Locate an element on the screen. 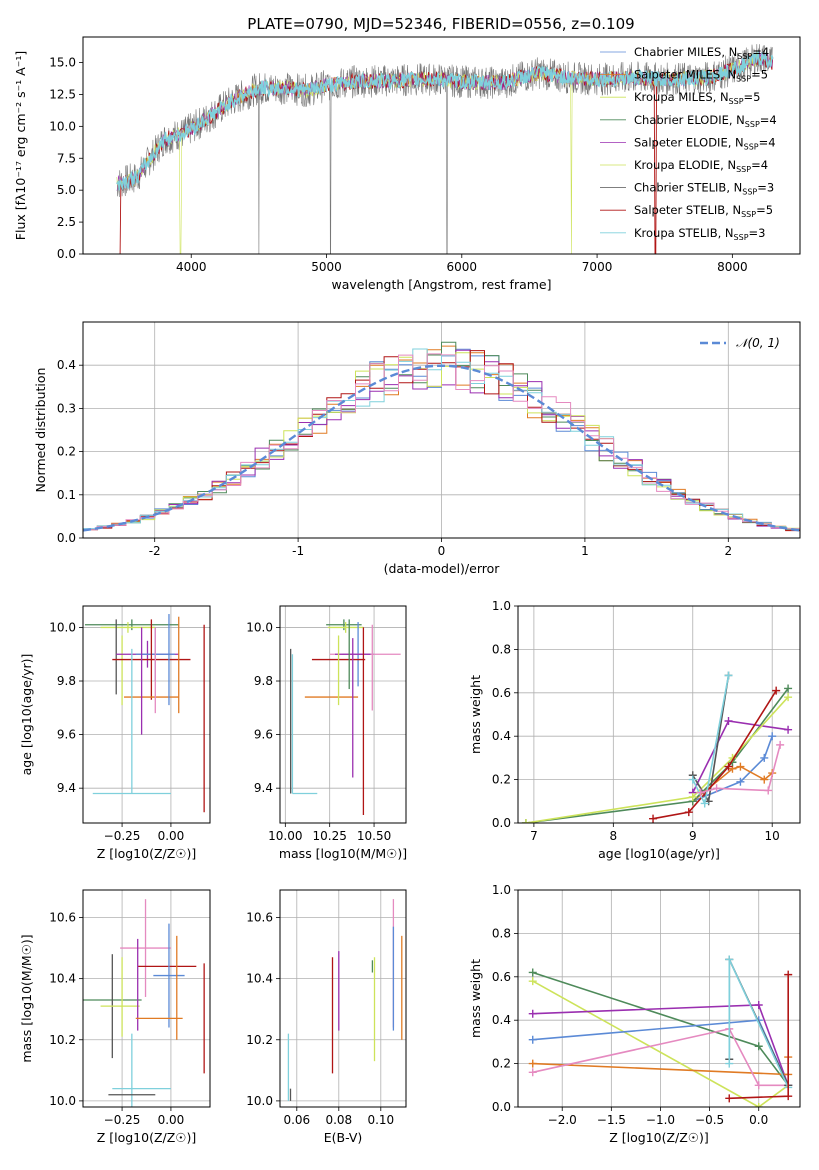  x-tick-label: 10 is located at coordinates (772, 836).